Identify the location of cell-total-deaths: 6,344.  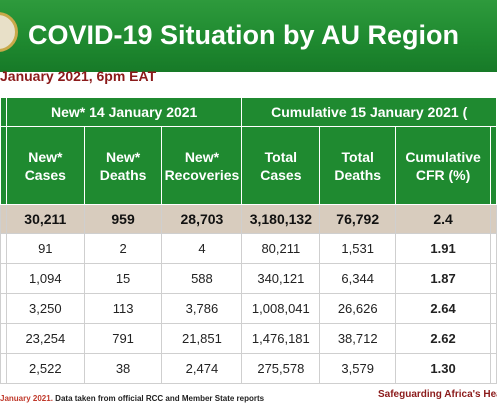
(358, 278).